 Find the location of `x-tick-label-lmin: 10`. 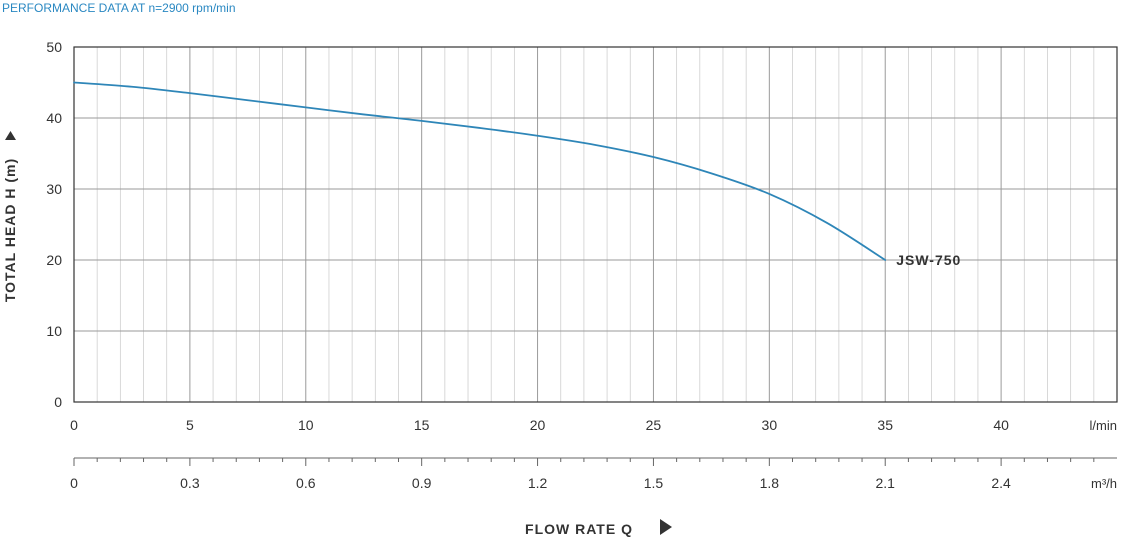

x-tick-label-lmin: 10 is located at coordinates (306, 425).